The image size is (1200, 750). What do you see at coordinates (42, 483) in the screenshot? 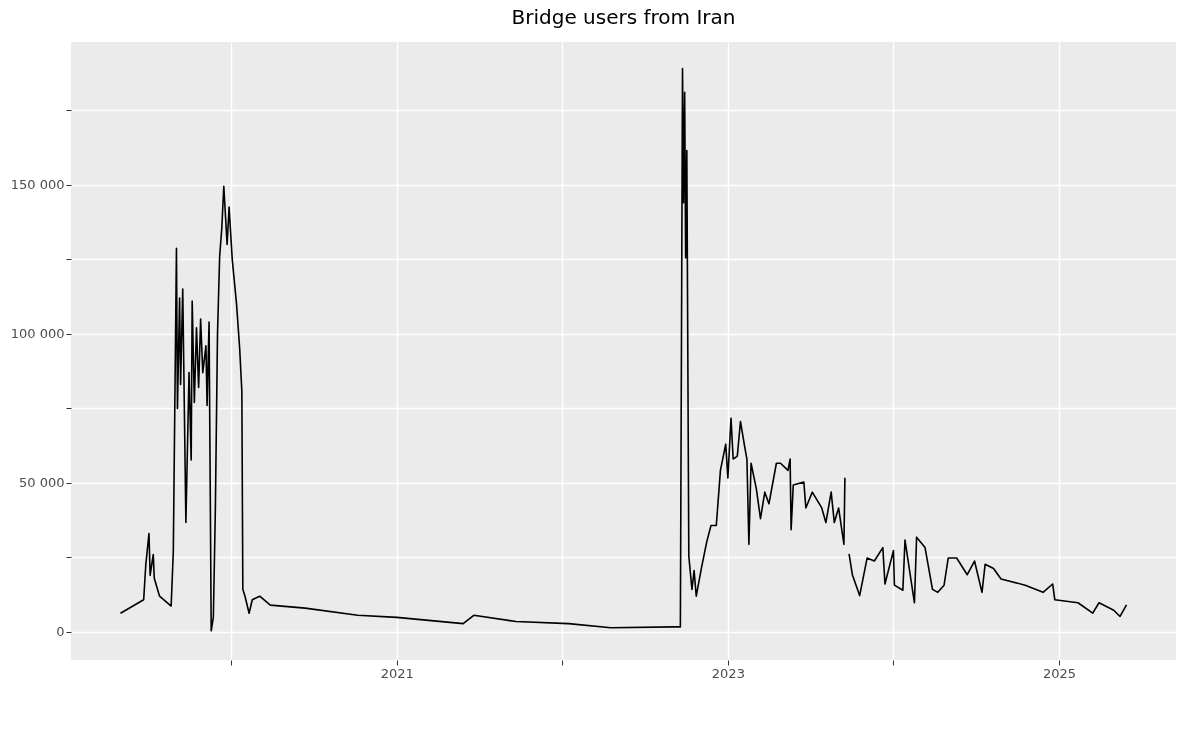
I see `y-tick-label: 50 000` at bounding box center [42, 483].